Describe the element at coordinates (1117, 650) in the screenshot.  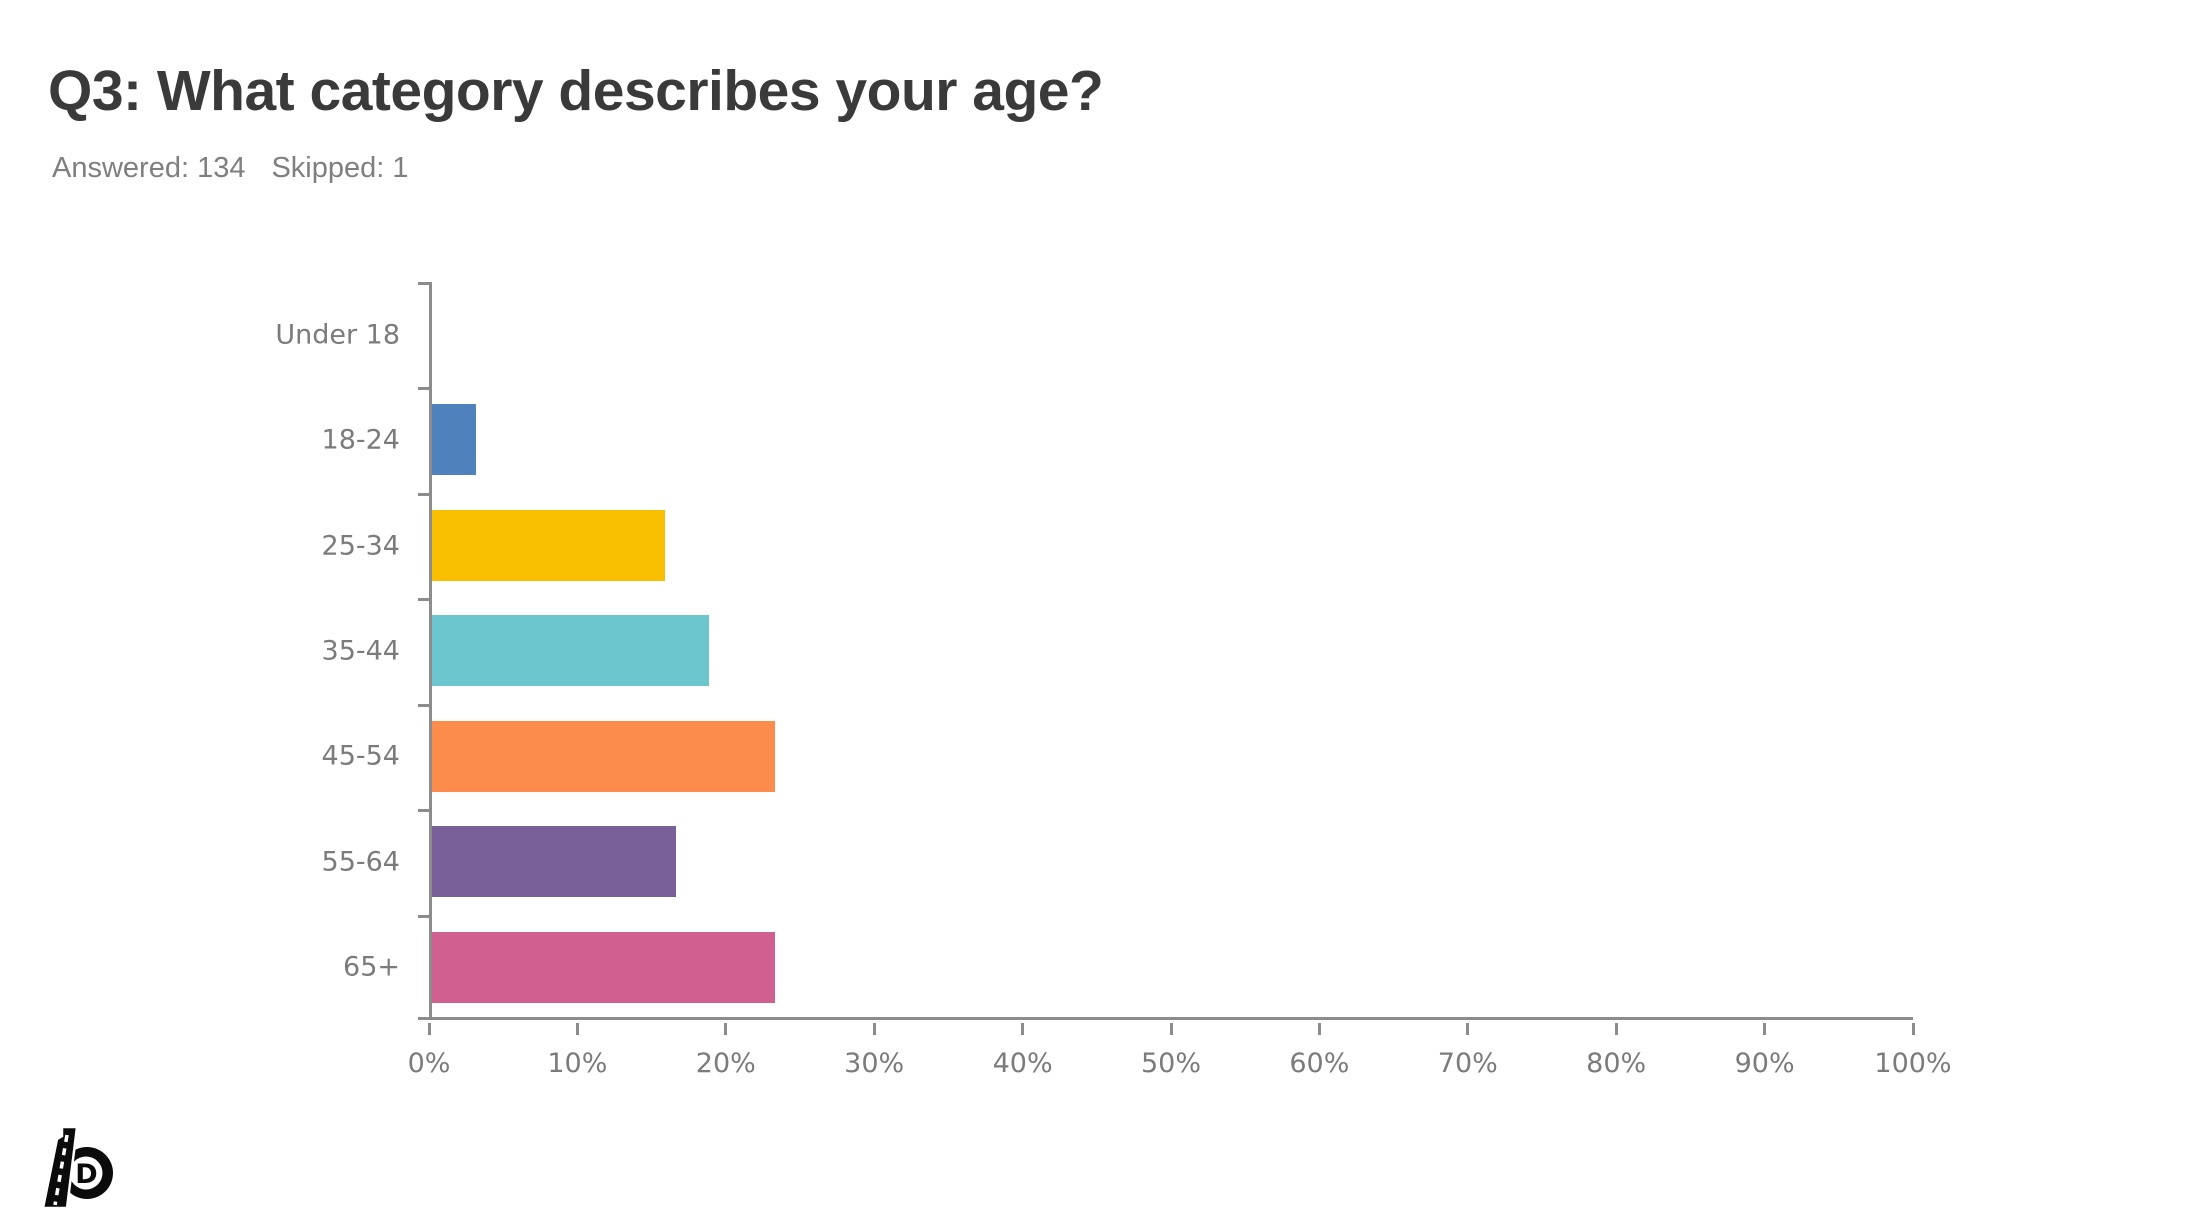
I see `category-row: 35-44` at that location.